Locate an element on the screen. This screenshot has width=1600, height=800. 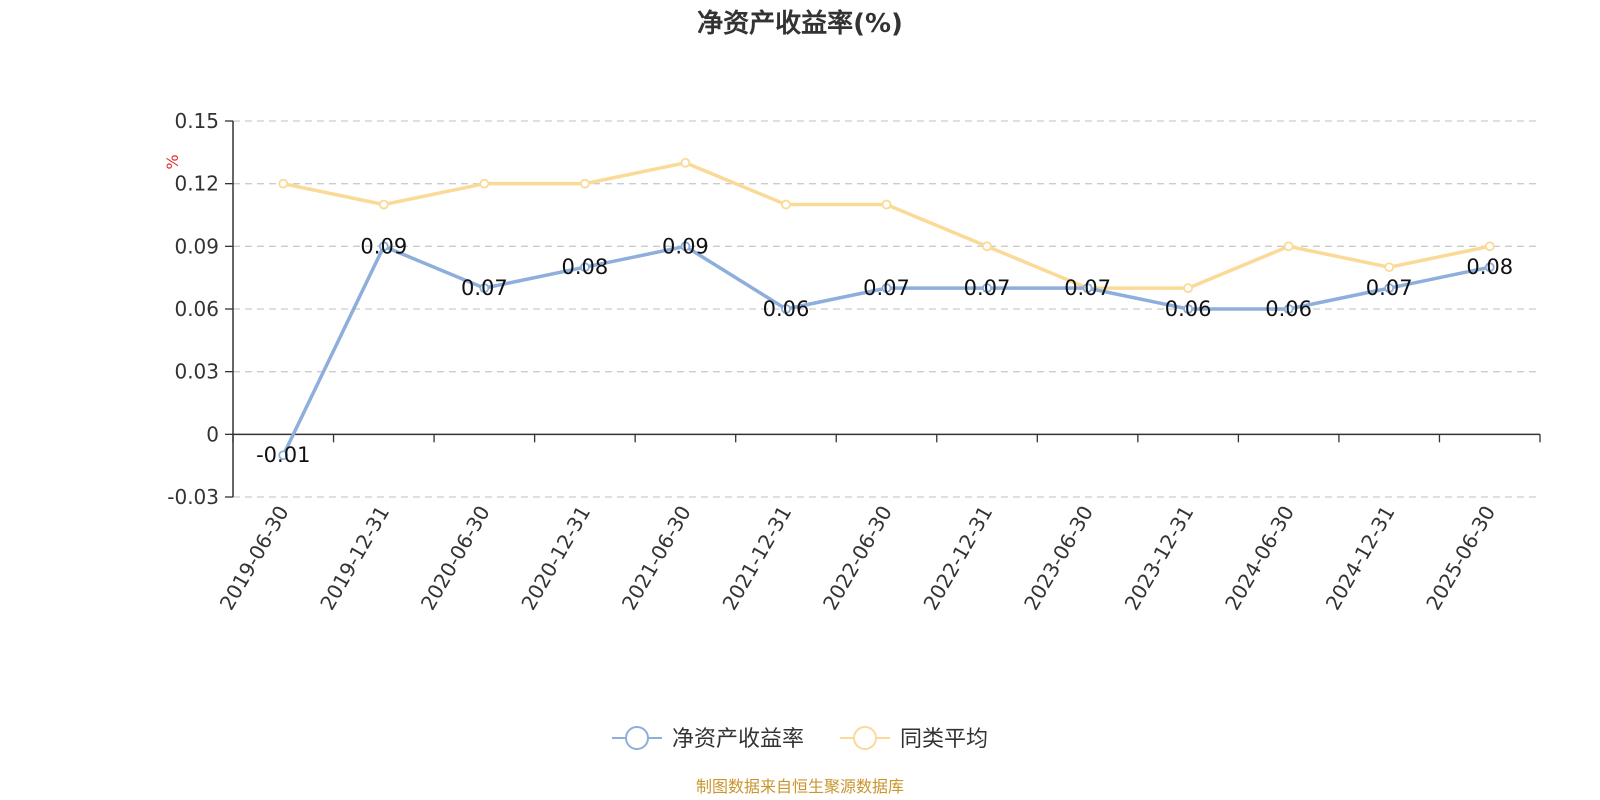
y-axis-ticks: 0.15 0.12 0.09 0.06 0.03 0 -0.03 is located at coordinates (200, 309).